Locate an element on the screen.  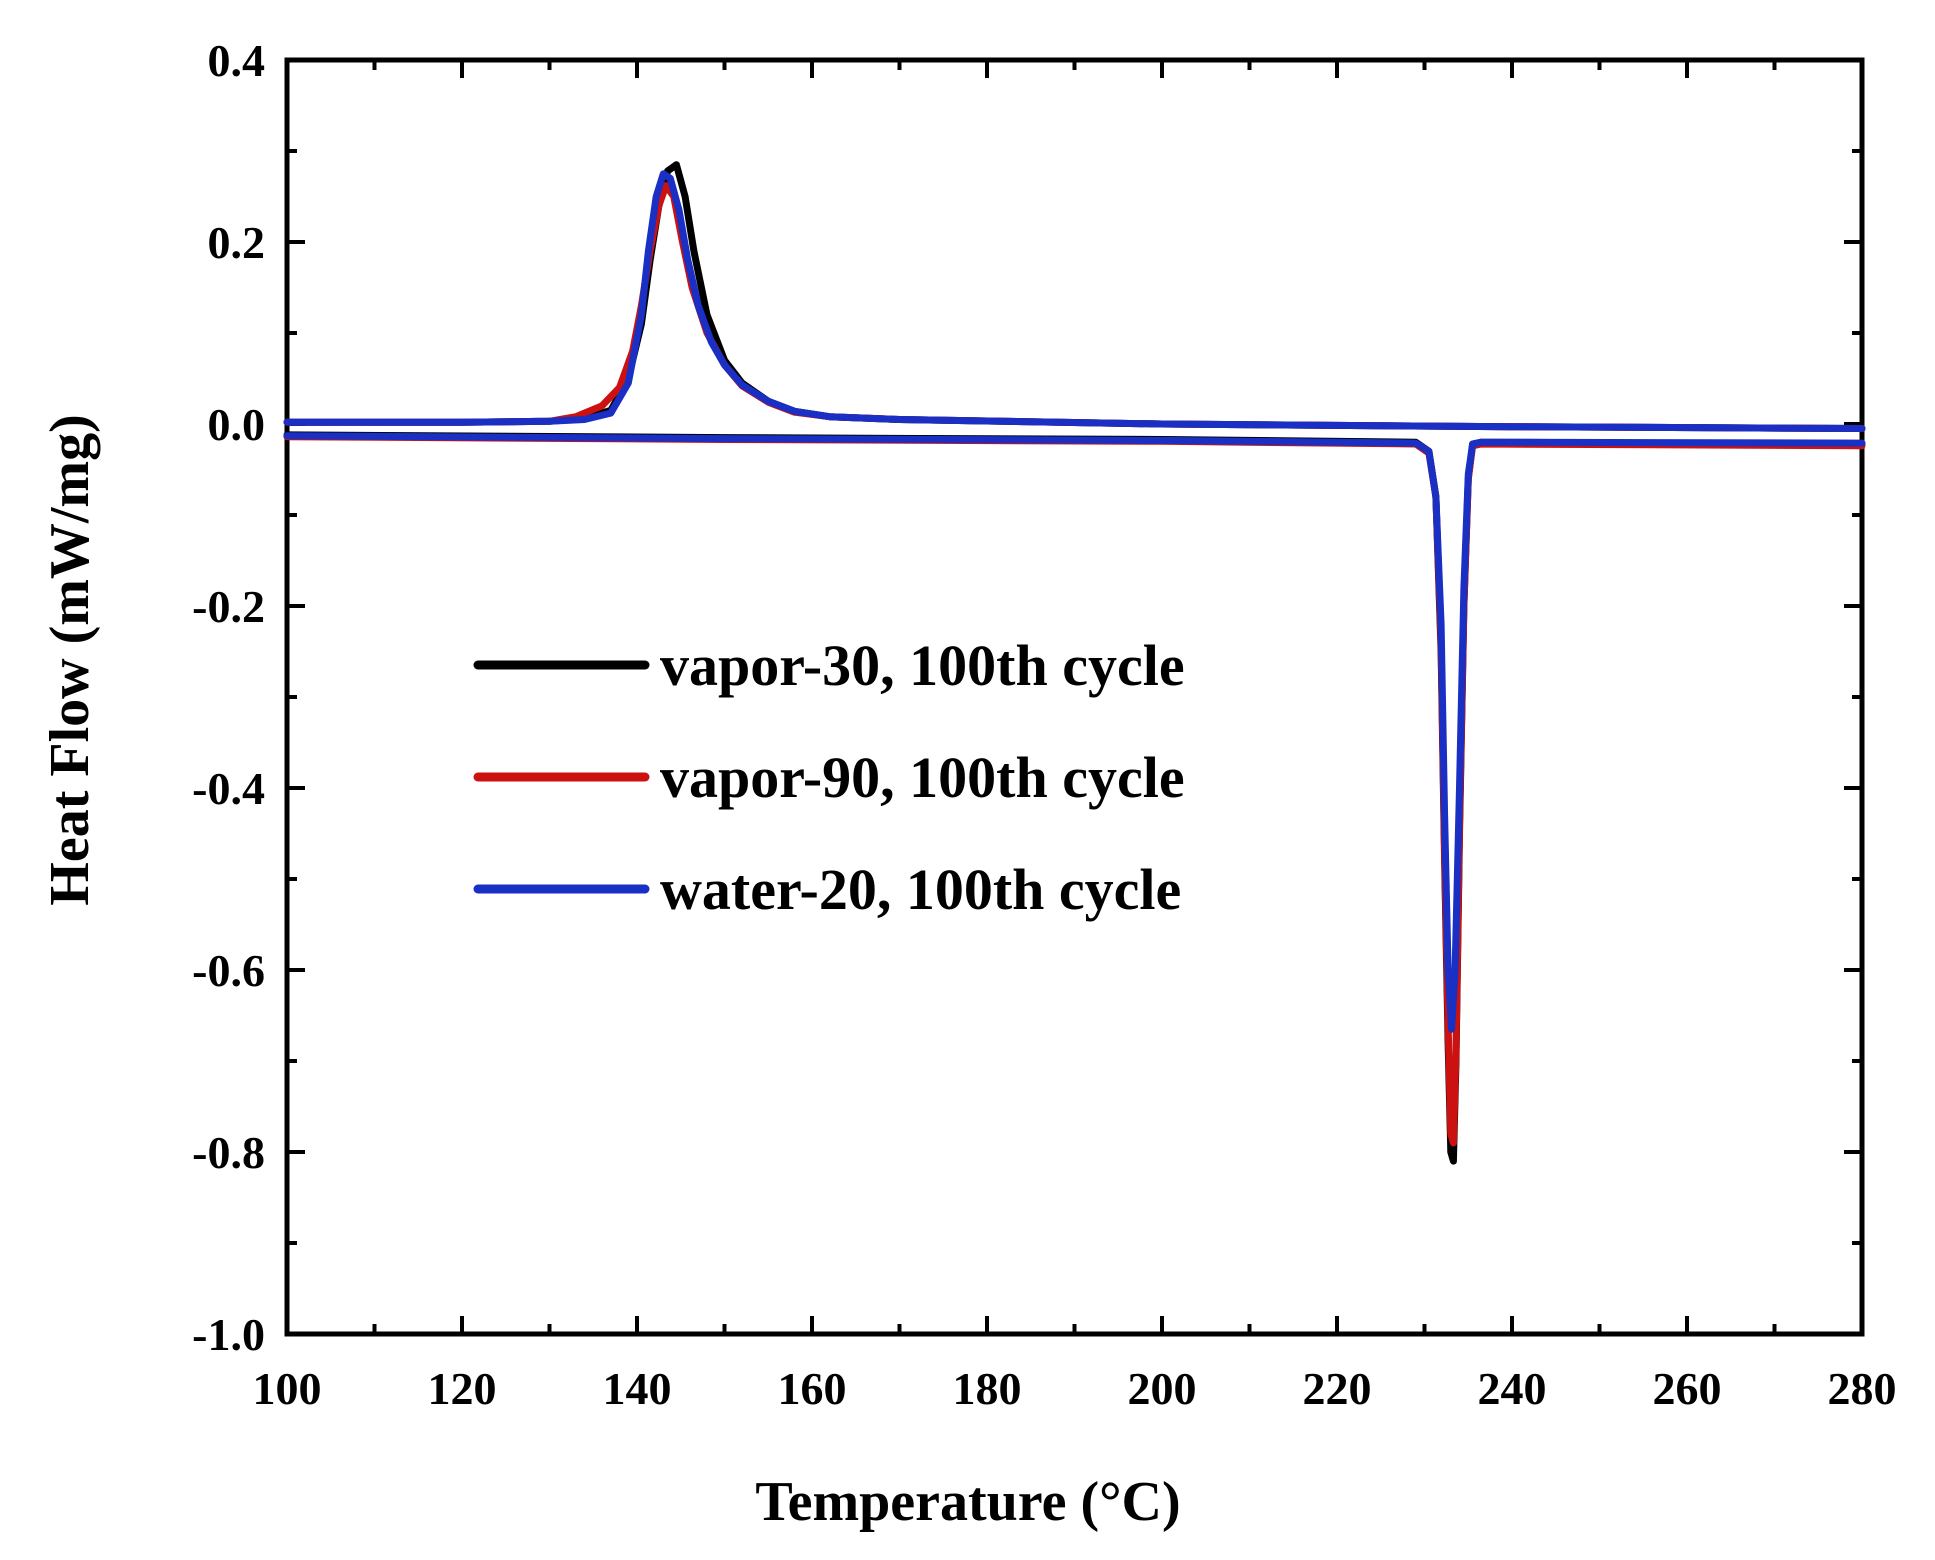
x-tick-label: 180 is located at coordinates (987, 1388).